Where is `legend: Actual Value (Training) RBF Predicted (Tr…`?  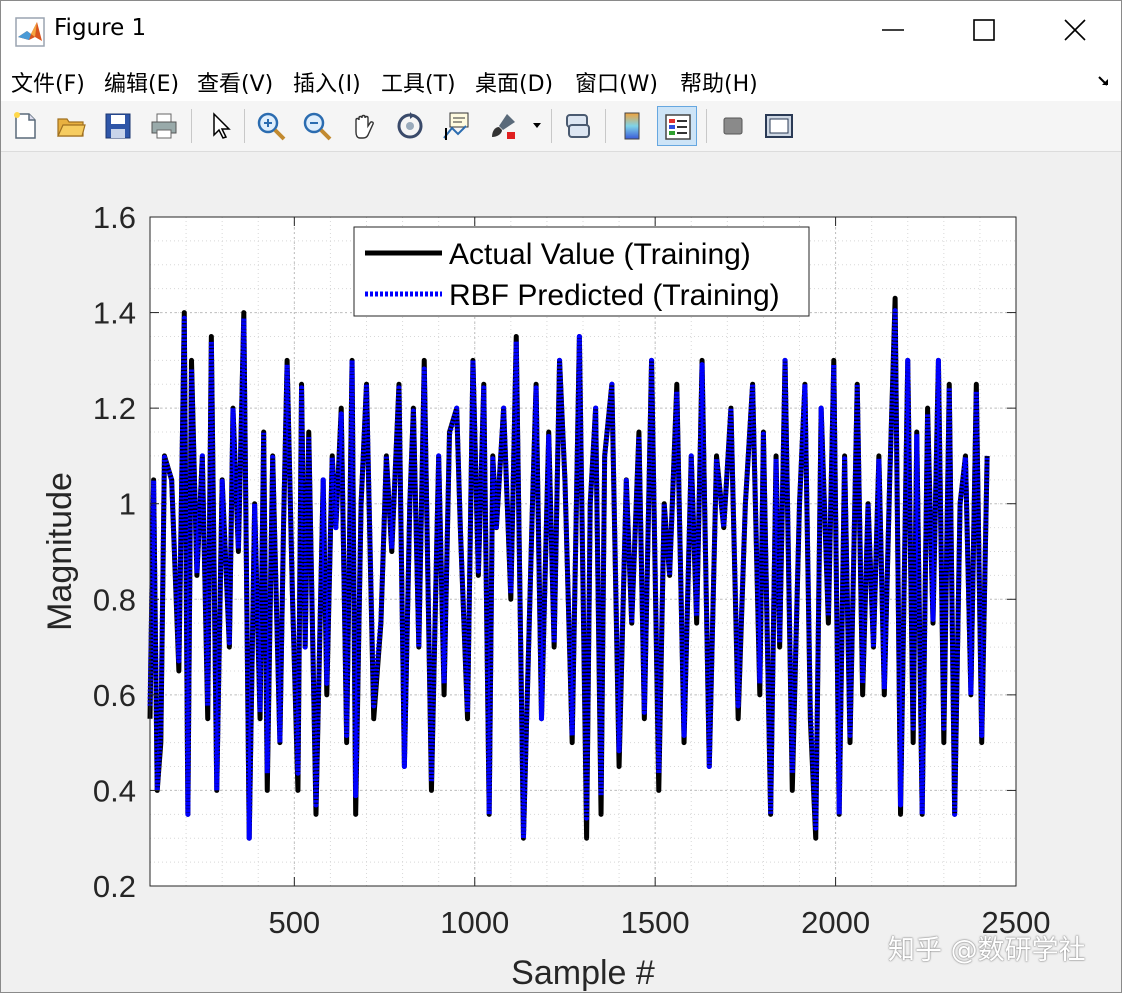 legend: Actual Value (Training) RBF Predicted (Tr… is located at coordinates (581, 271).